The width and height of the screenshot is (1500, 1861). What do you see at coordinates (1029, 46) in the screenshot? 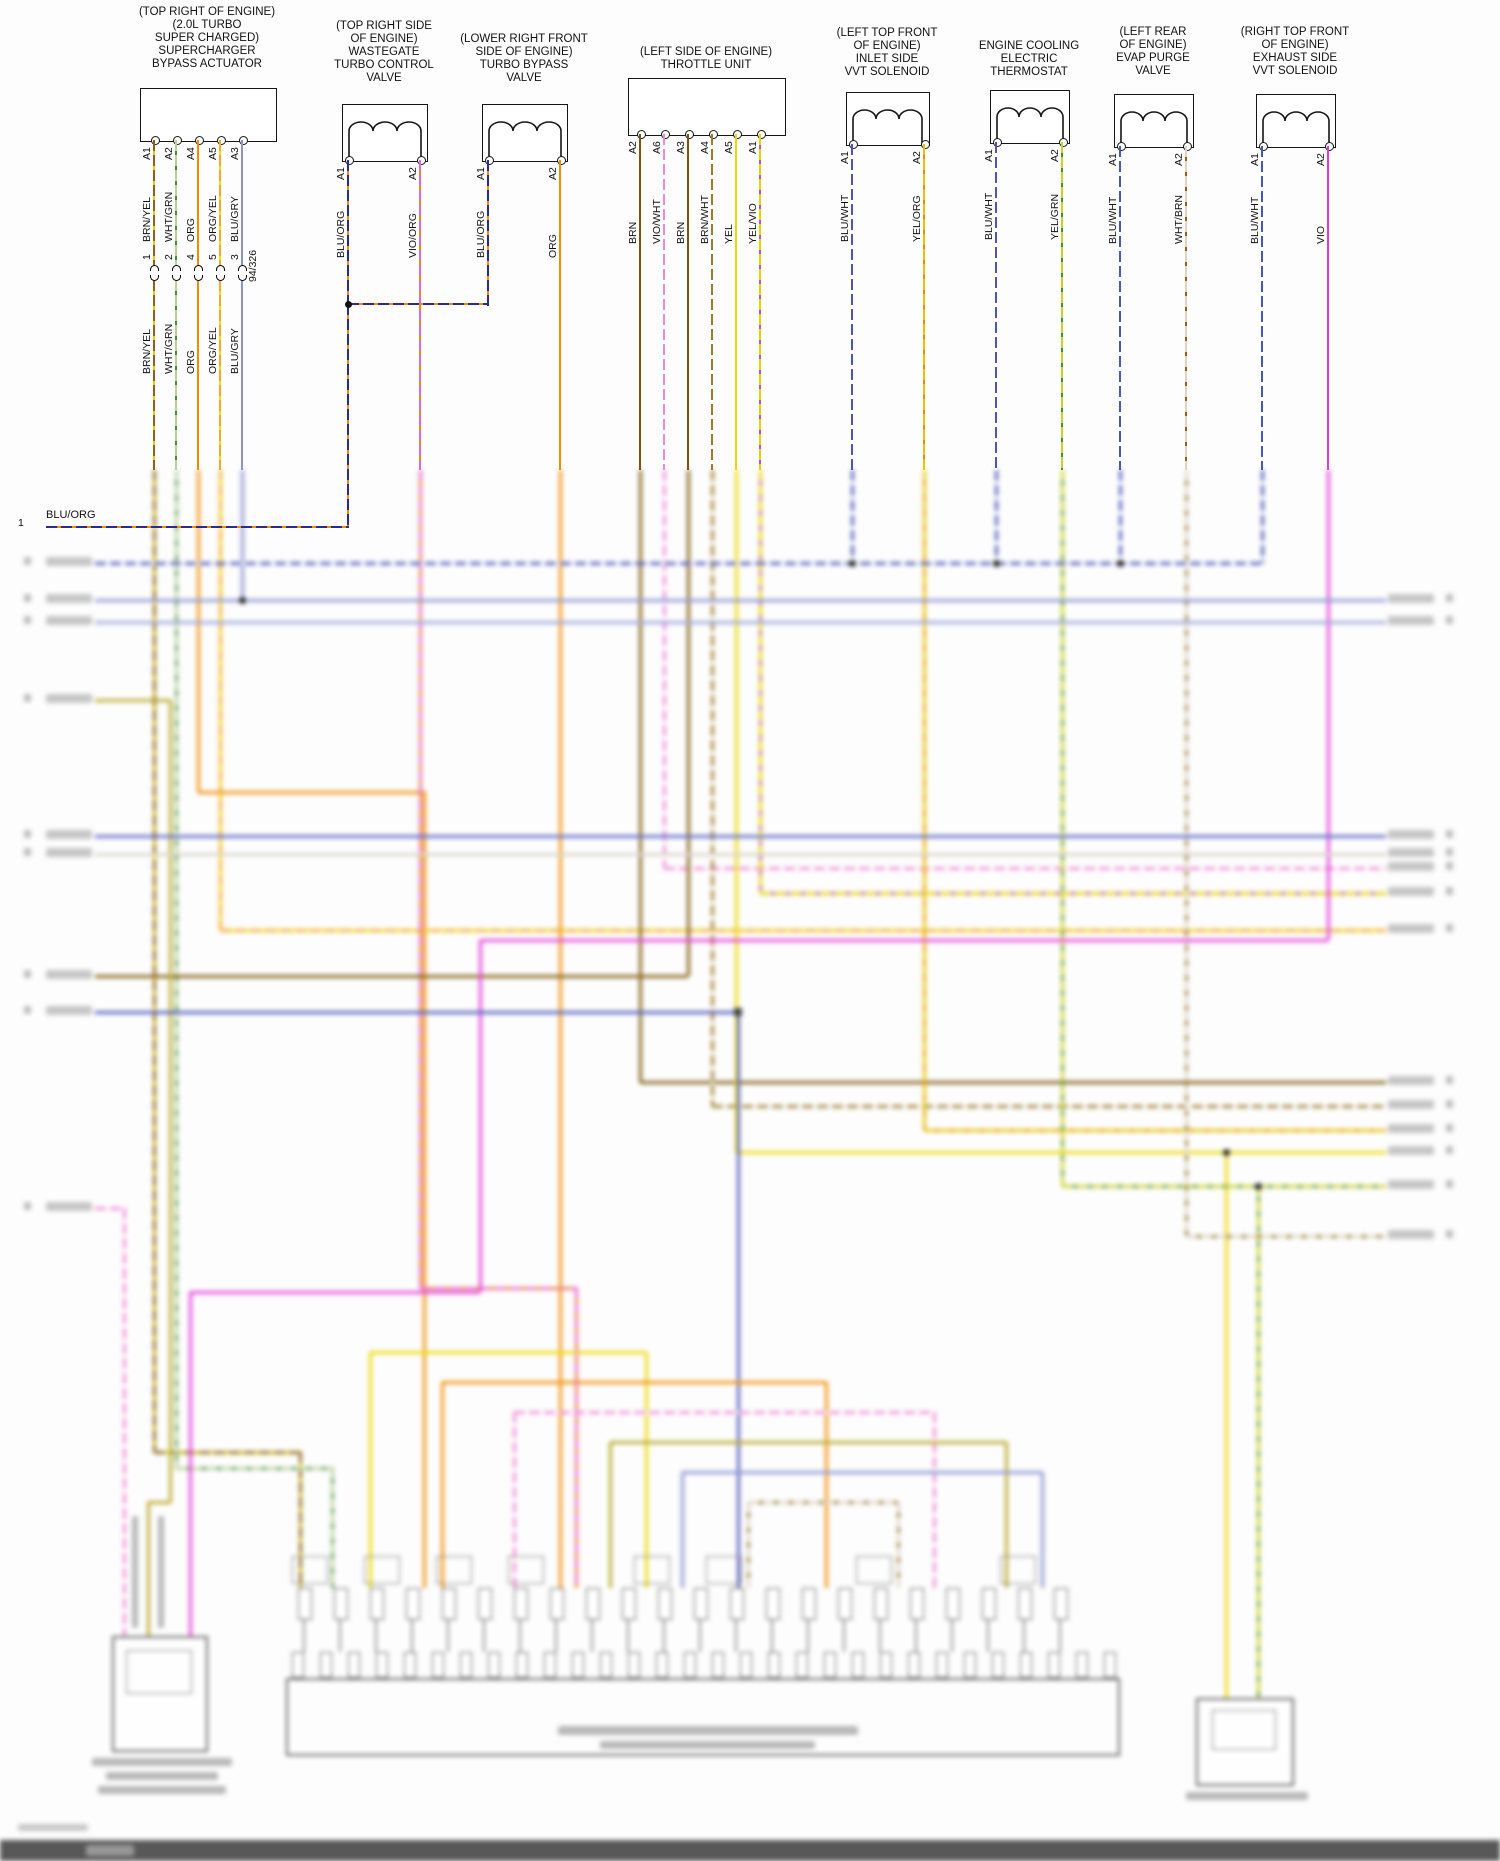
I see `component-label-line: ENGINE COOLING` at bounding box center [1029, 46].